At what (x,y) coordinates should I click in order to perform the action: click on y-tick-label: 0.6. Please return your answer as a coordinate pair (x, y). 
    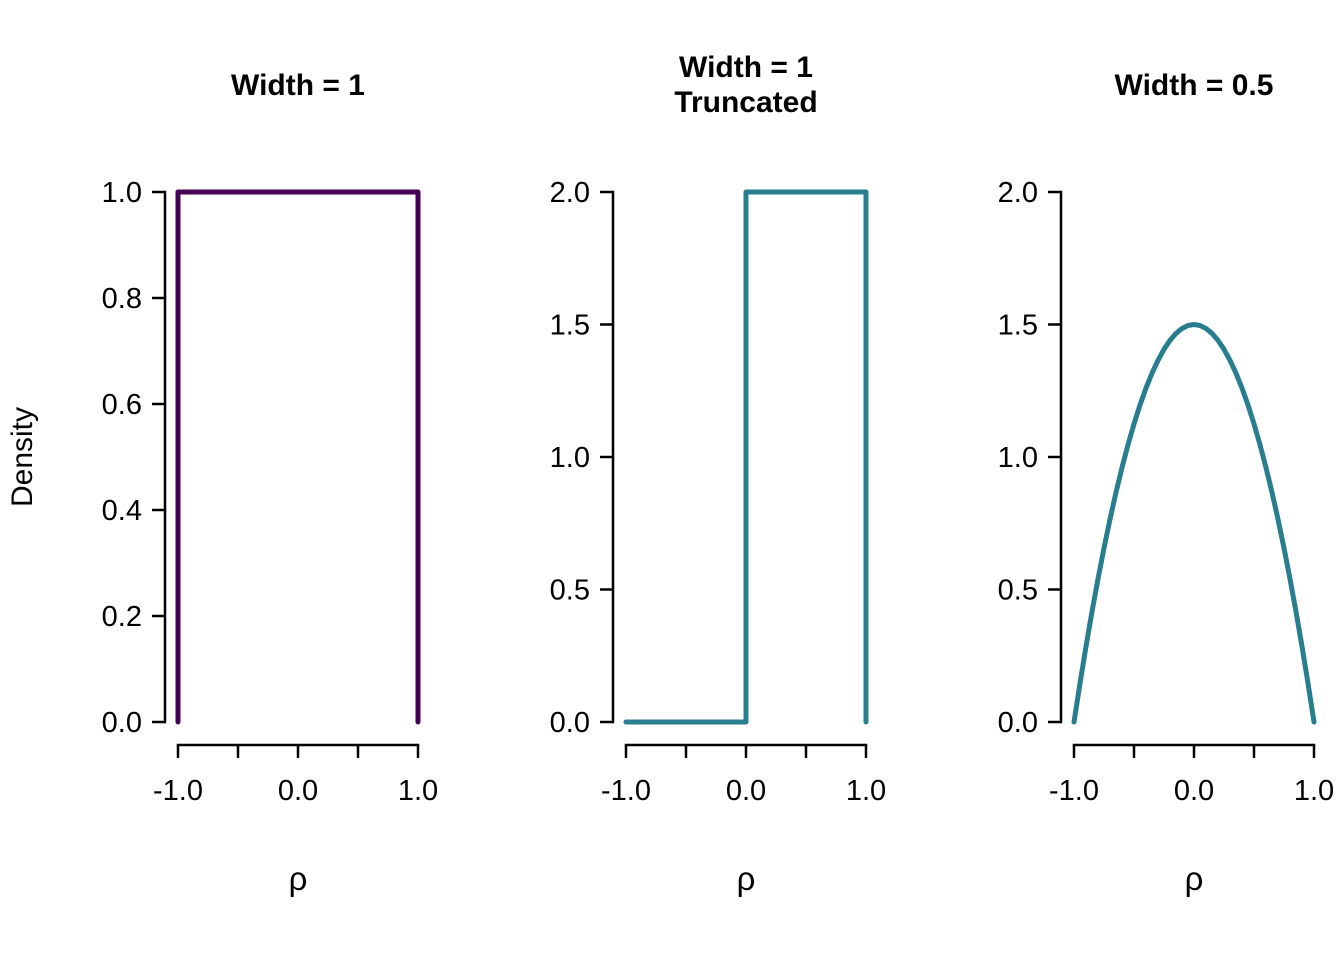
    Looking at the image, I should click on (122, 405).